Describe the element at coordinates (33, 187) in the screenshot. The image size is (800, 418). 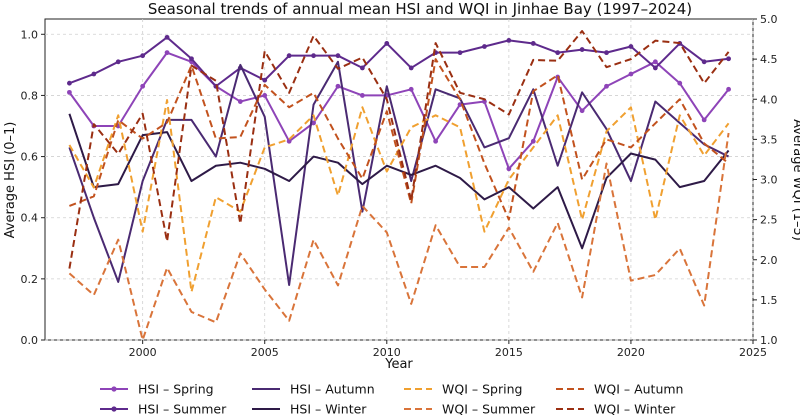
I see `y-axis-left: 0.0 0.2 0.4 0.6 0.8 1.0` at that location.